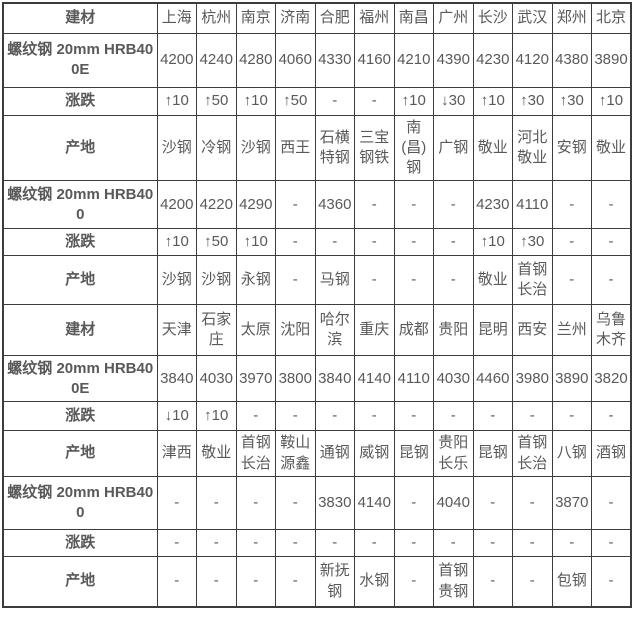 The image size is (634, 620). I want to click on table-row: 螺纹钢 20mm HRB400- - - -3830 4140-4040- -3870-, so click(317, 502).